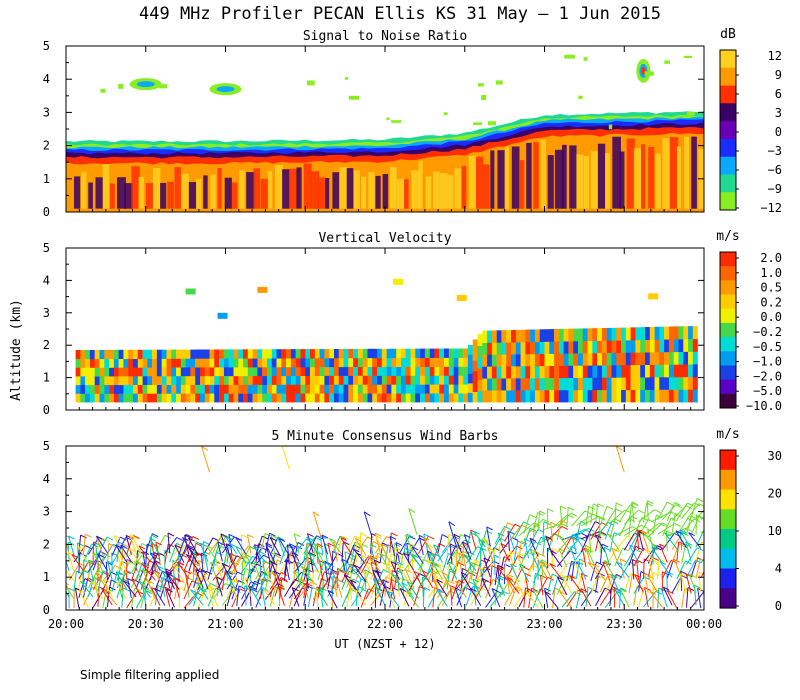  What do you see at coordinates (46, 479) in the screenshot?
I see `y-tick-label: 4` at bounding box center [46, 479].